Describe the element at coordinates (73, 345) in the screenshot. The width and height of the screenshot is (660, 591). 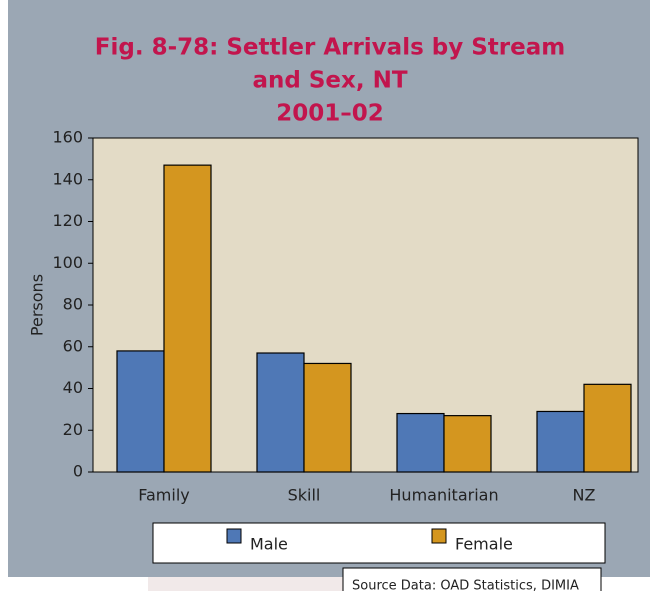
I see `y-tick-label: 60` at that location.